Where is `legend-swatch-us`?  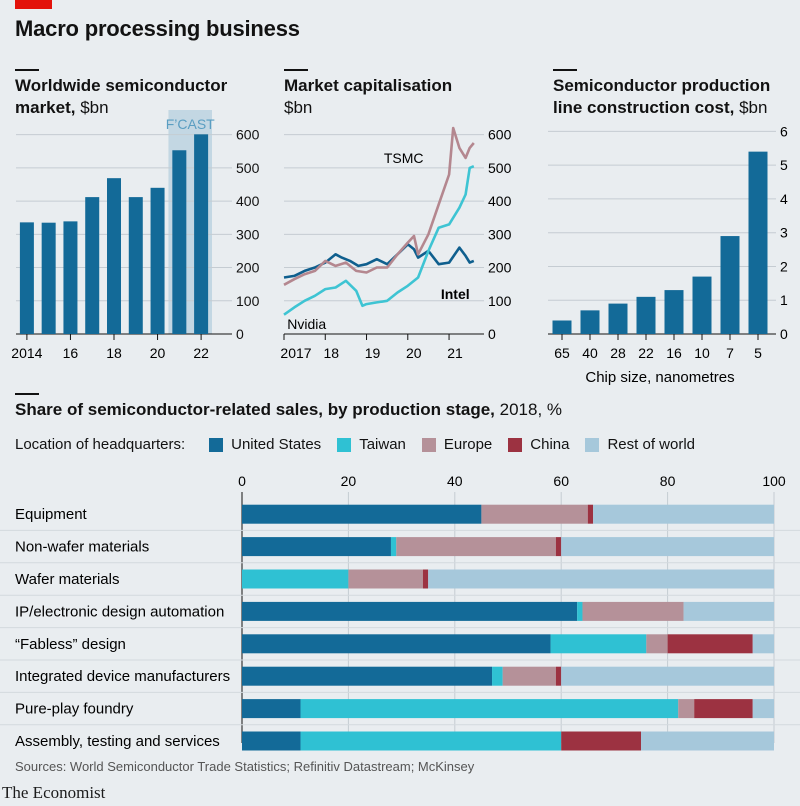 legend-swatch-us is located at coordinates (216, 444).